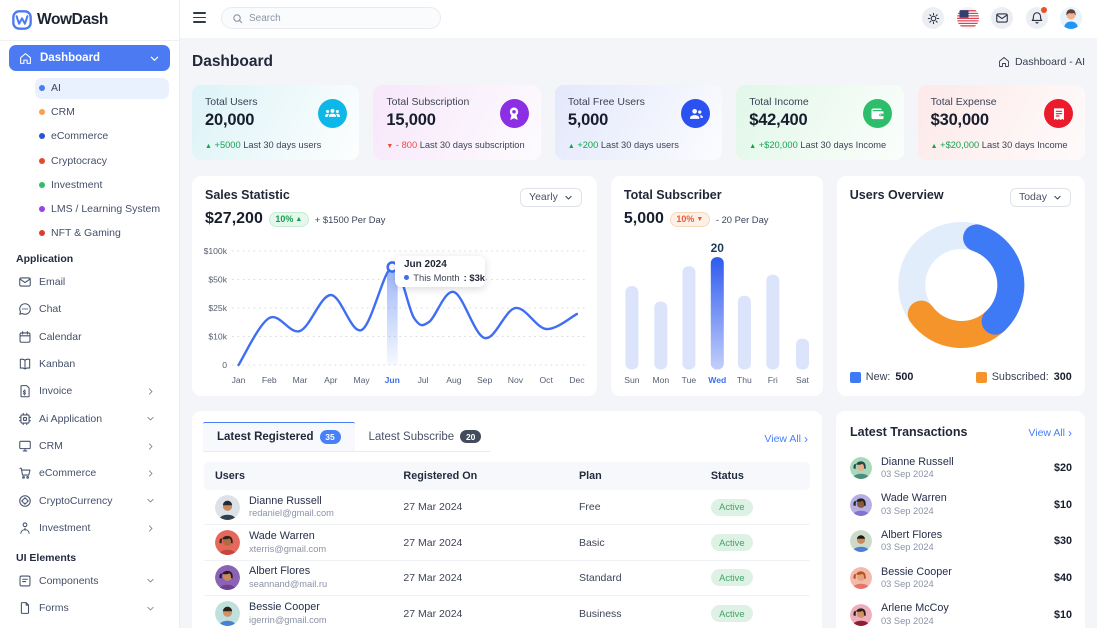  I want to click on svg-text: Jan, so click(239, 380).